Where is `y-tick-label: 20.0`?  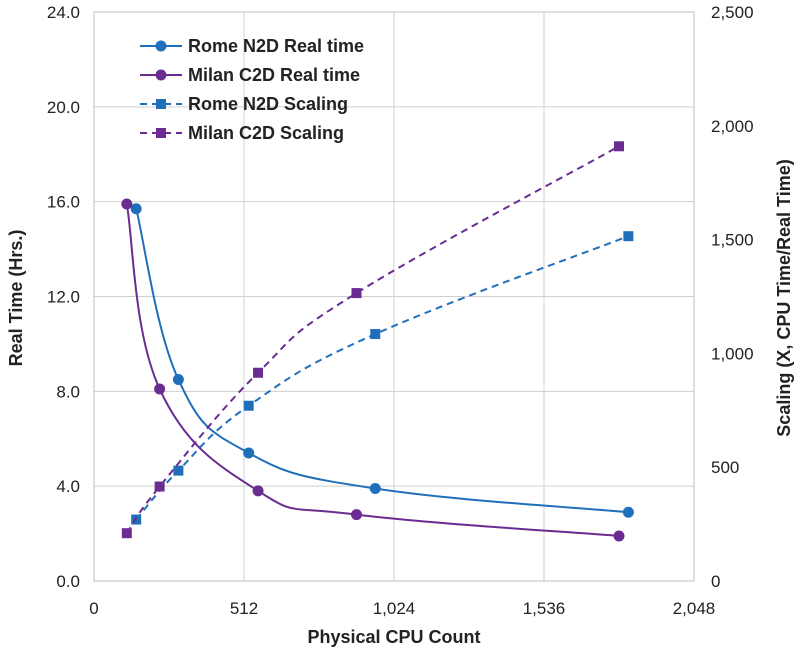 y-tick-label: 20.0 is located at coordinates (63, 107).